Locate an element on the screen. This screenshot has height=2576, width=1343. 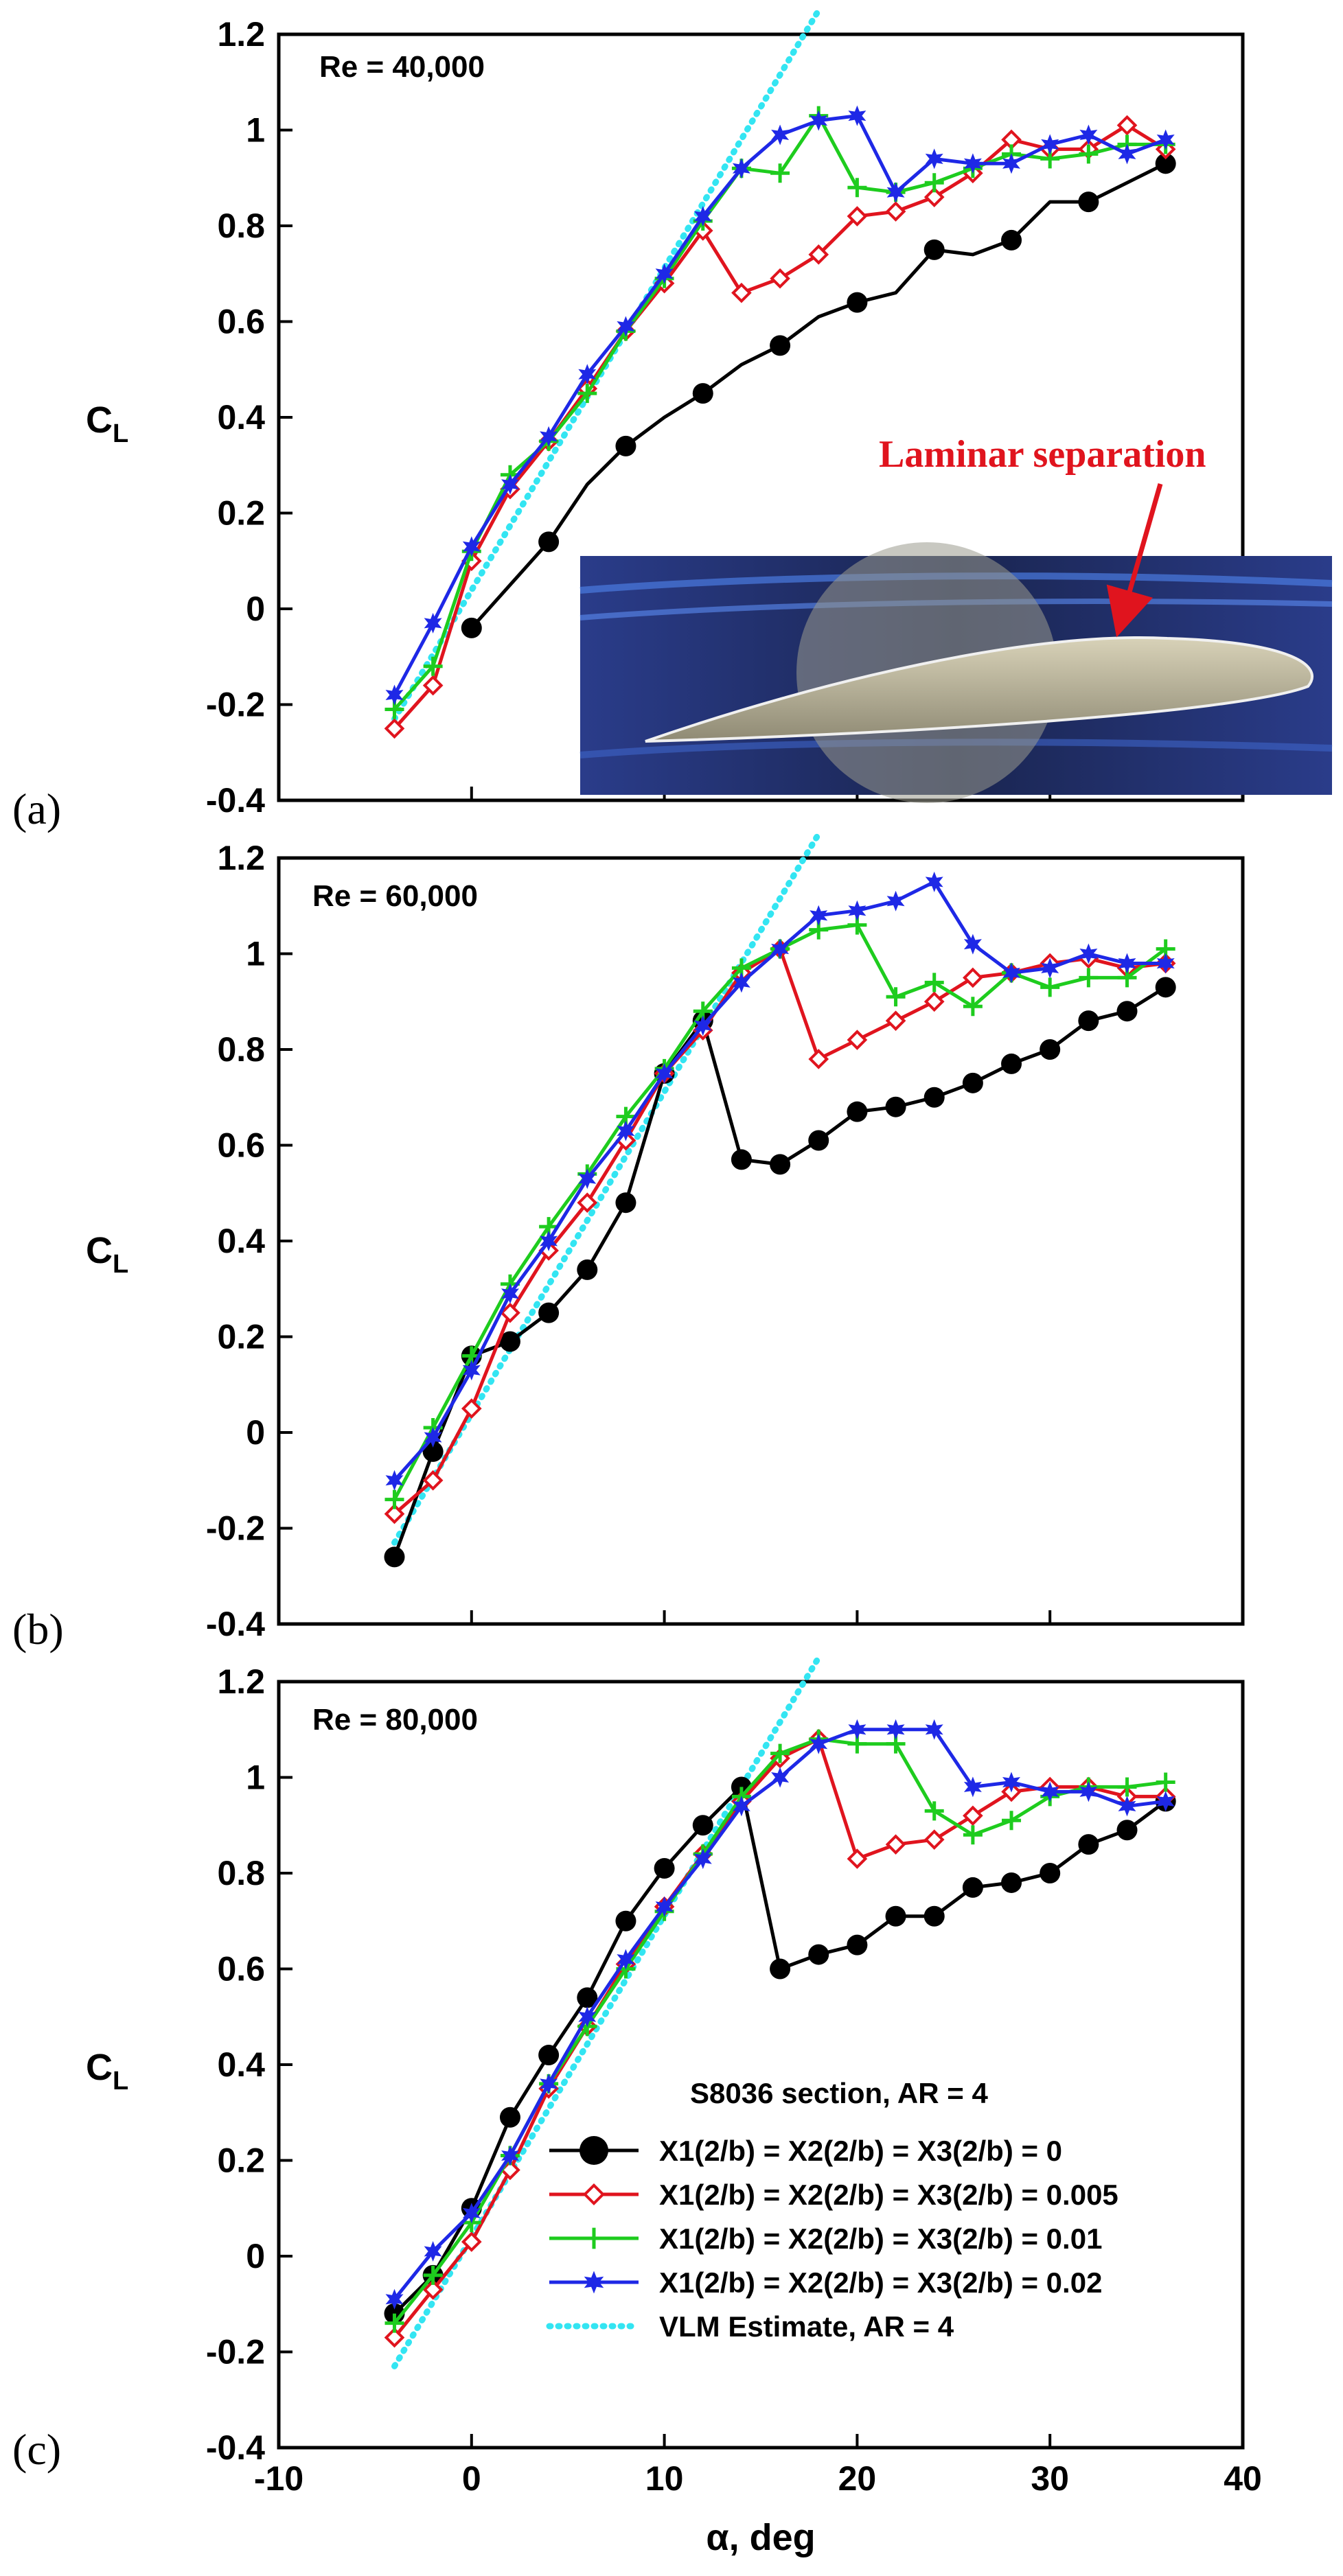
series-line is located at coordinates (780, 1211).